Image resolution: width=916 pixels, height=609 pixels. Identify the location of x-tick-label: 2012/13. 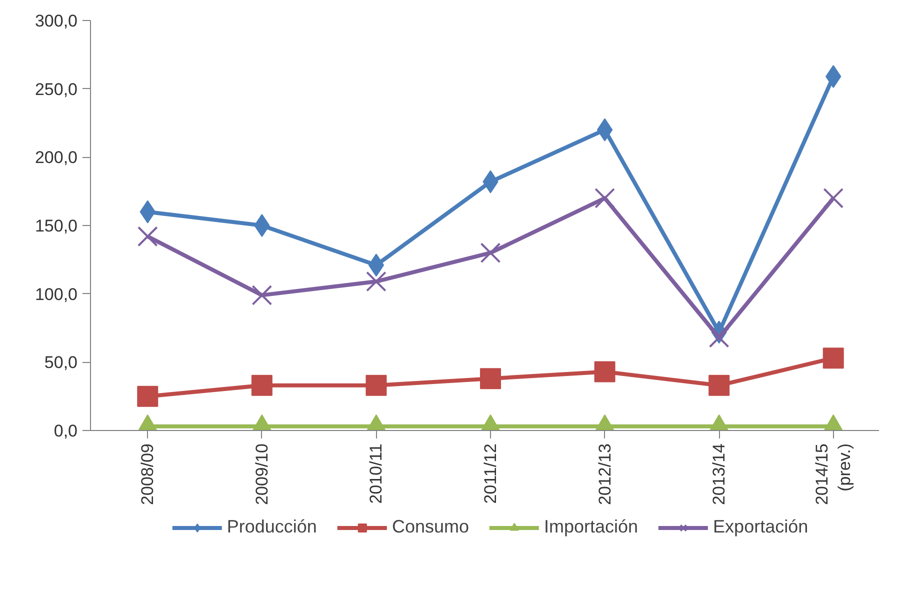
(604, 474).